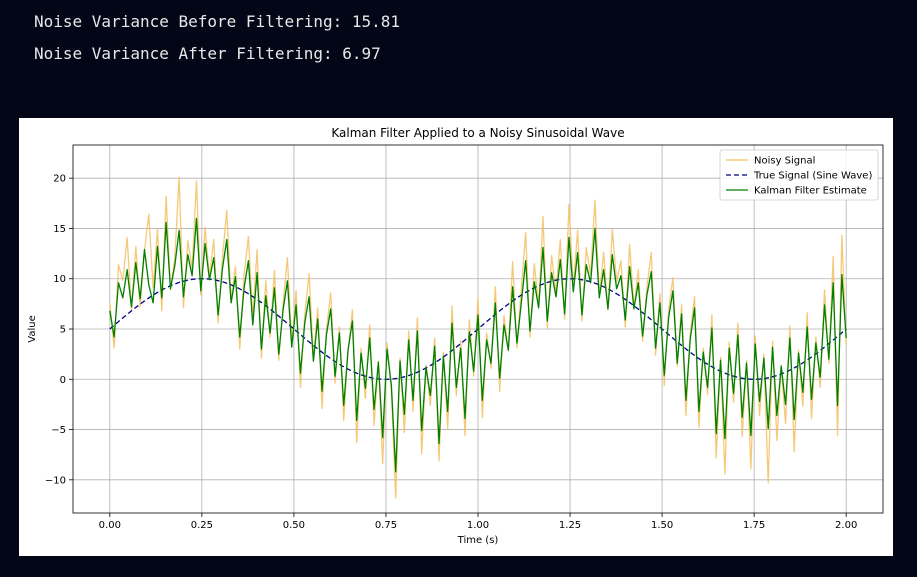 This screenshot has height=577, width=917. I want to click on y-tick-label: 5, so click(63, 330).